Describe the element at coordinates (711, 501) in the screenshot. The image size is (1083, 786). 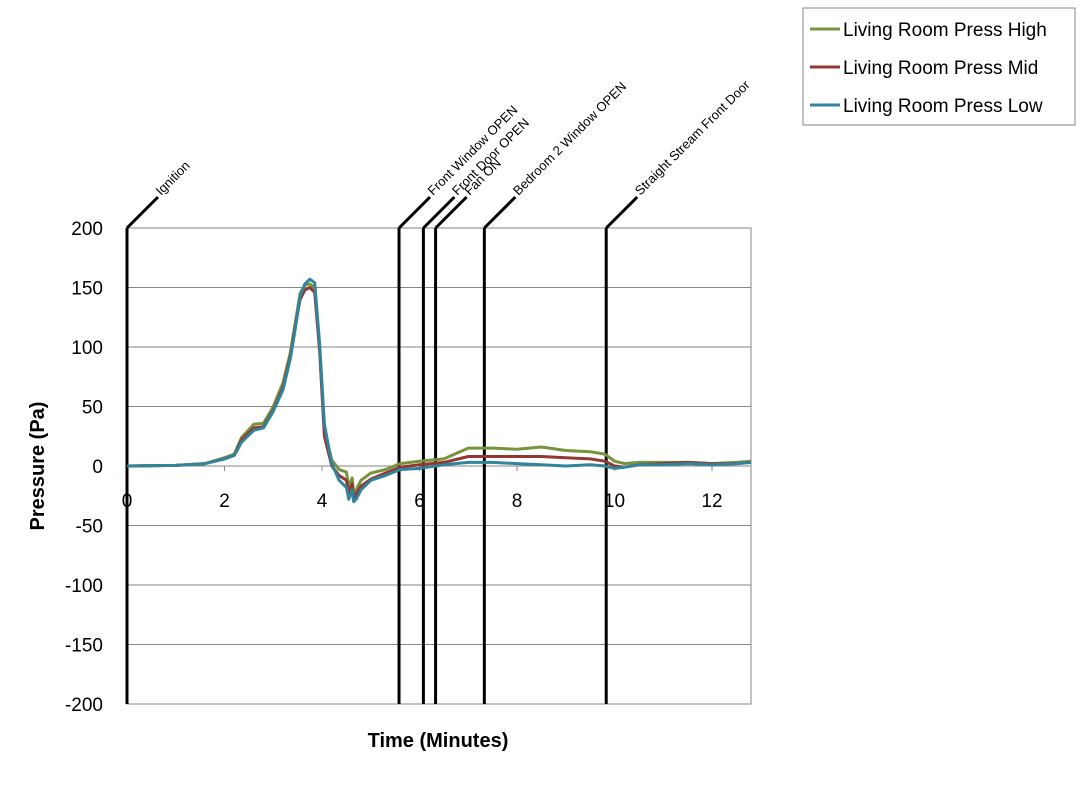
I see `x-tick-label: 12` at that location.